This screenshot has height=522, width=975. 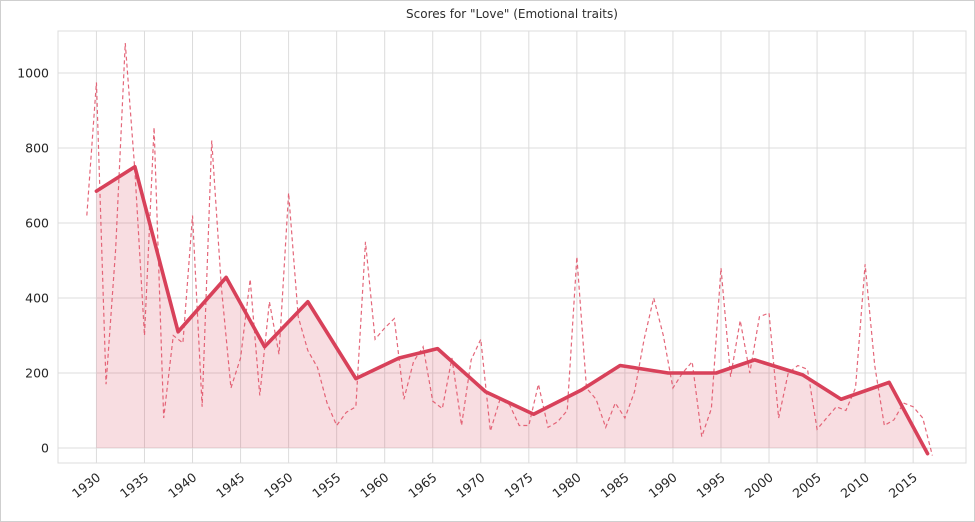 What do you see at coordinates (182, 485) in the screenshot?
I see `x-tick-label: 1940` at bounding box center [182, 485].